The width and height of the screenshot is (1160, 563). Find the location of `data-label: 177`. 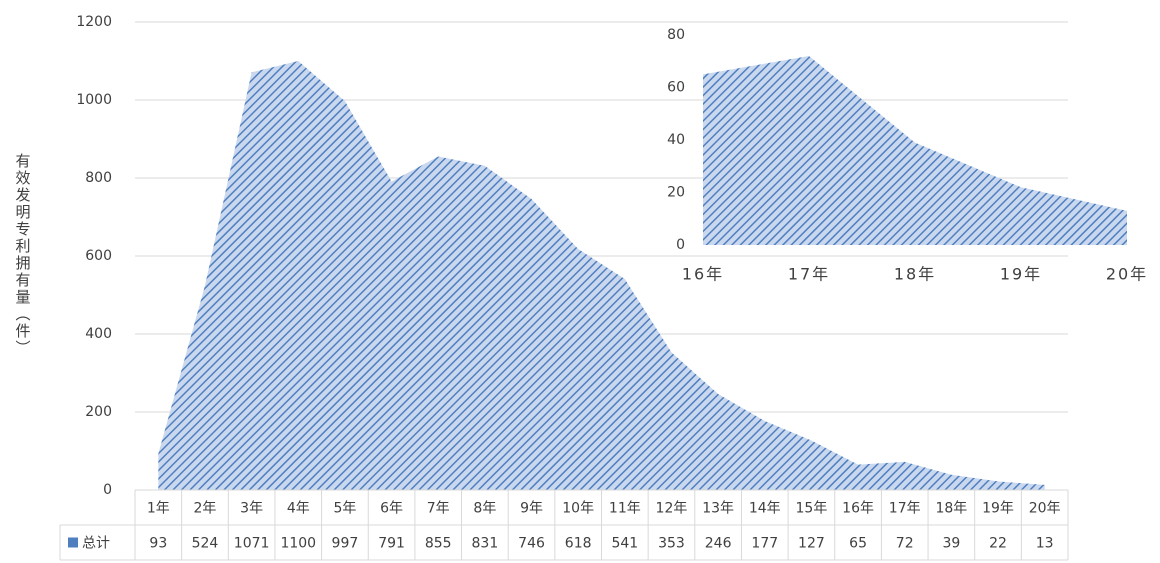

data-label: 177 is located at coordinates (764, 544).